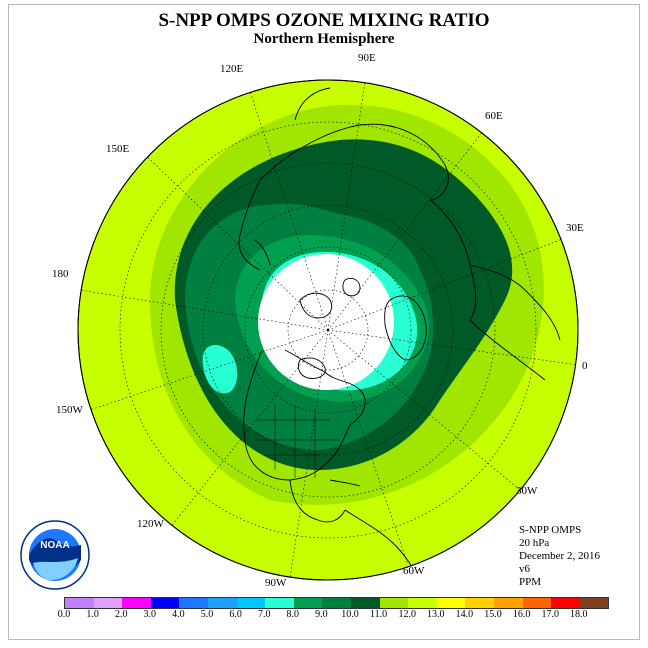 The image size is (648, 648). I want to click on label-120w: 120W, so click(150, 524).